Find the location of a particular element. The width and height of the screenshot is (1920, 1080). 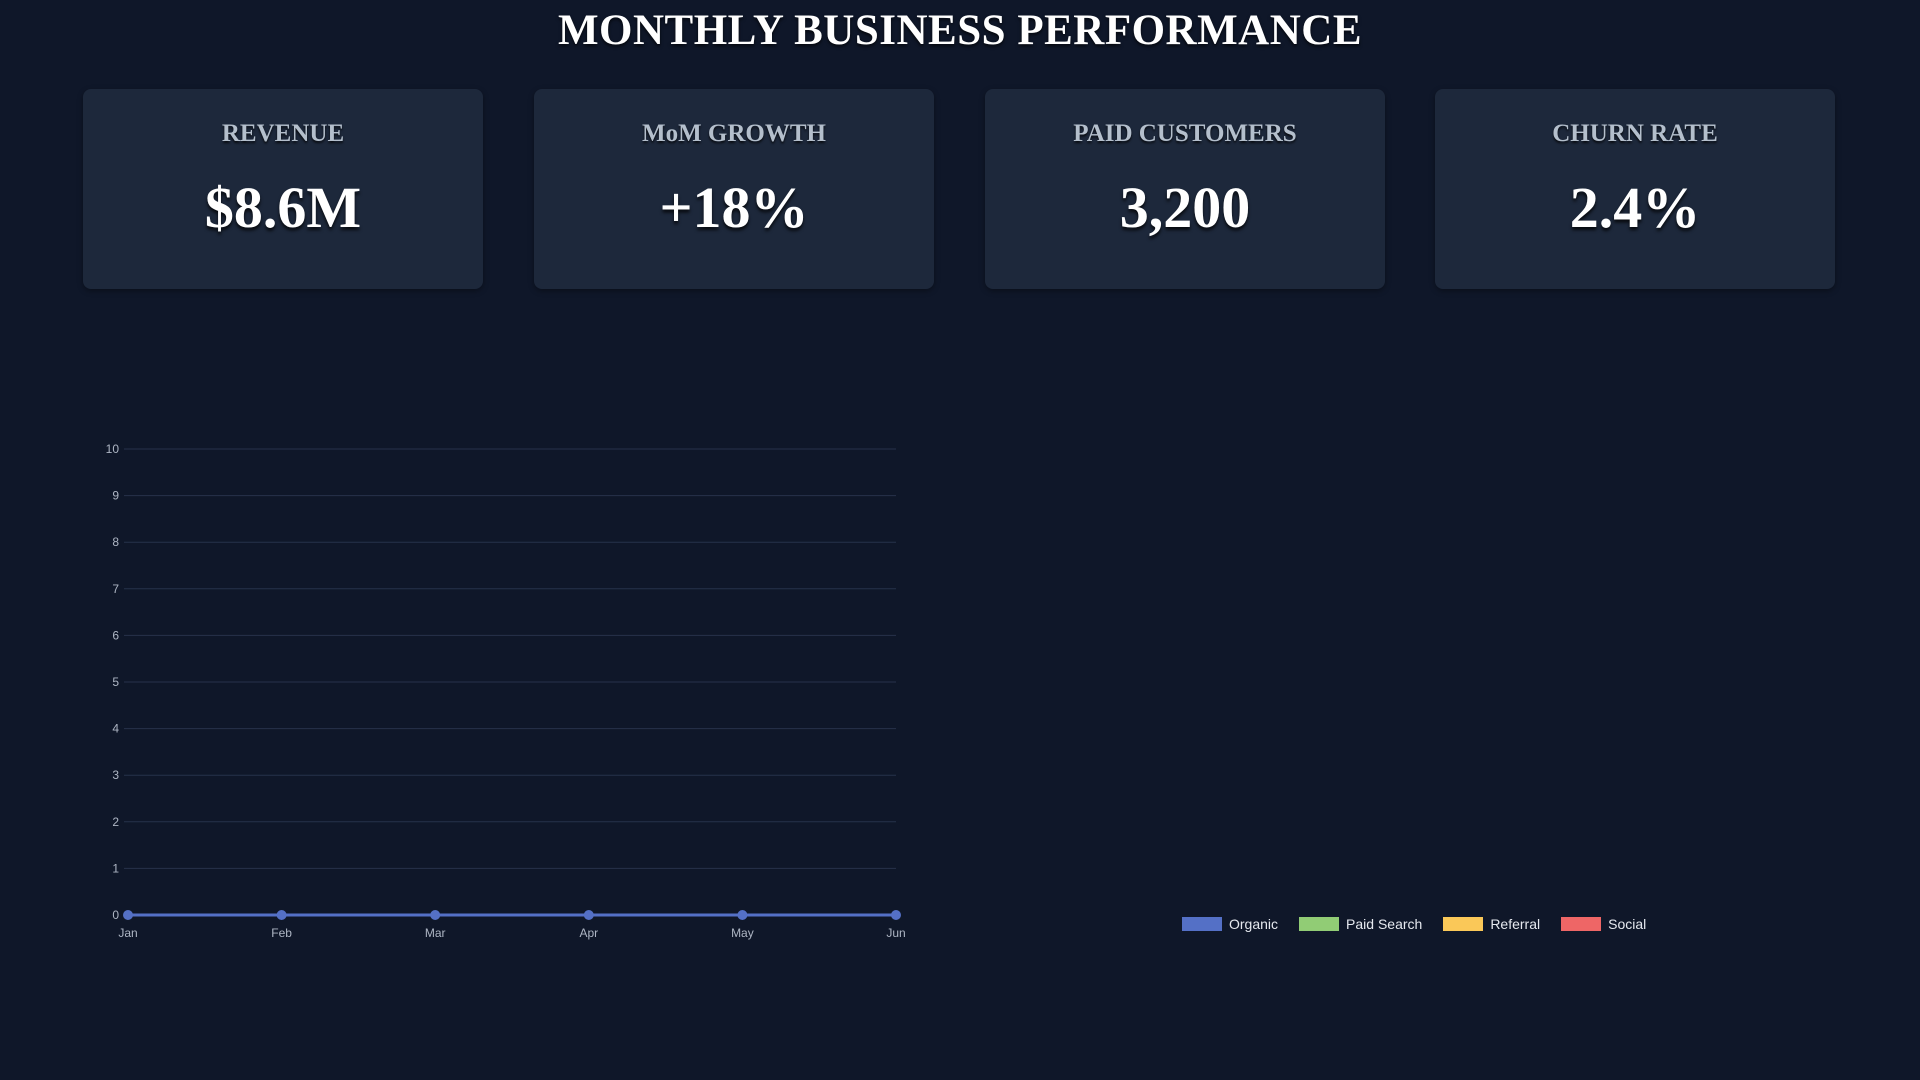

y-tick-label: 10 is located at coordinates (113, 449).